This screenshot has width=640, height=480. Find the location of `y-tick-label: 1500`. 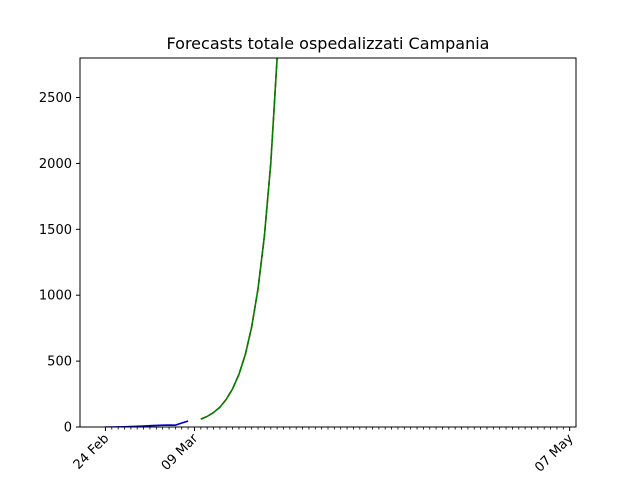

y-tick-label: 1500 is located at coordinates (55, 230).